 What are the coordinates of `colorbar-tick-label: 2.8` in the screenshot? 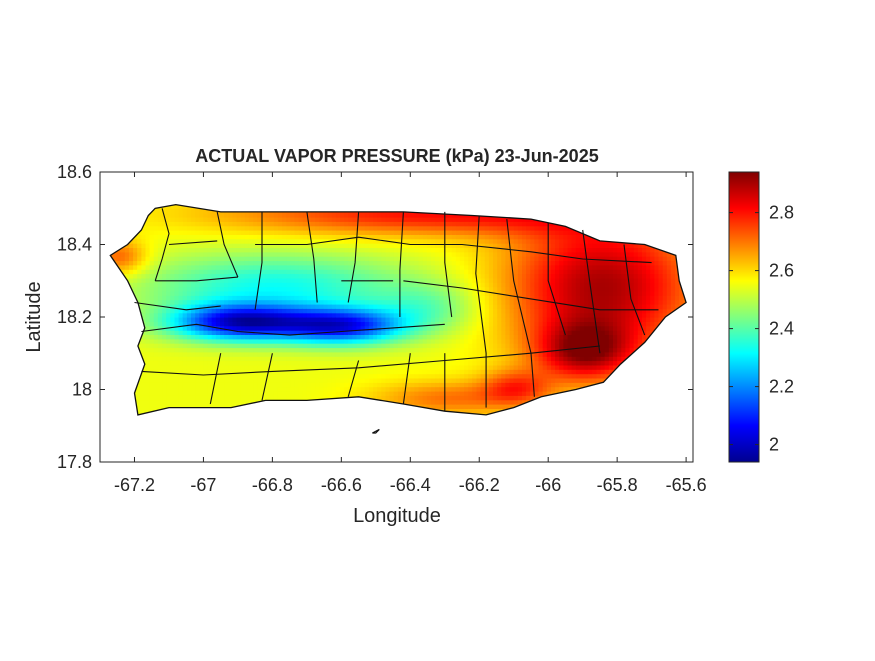 It's located at (781, 213).